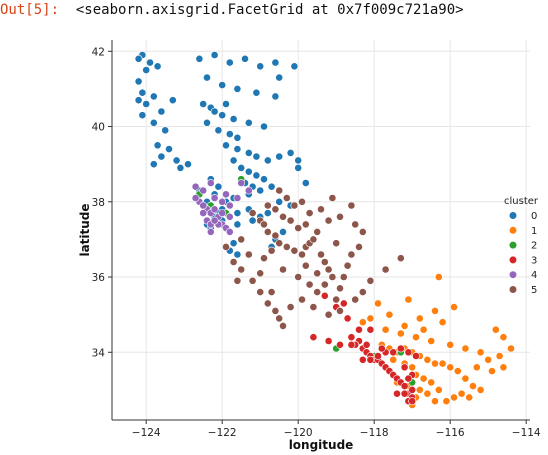 The height and width of the screenshot is (455, 548). Describe the element at coordinates (85, 229) in the screenshot. I see `y-axis-label: latitude` at that location.